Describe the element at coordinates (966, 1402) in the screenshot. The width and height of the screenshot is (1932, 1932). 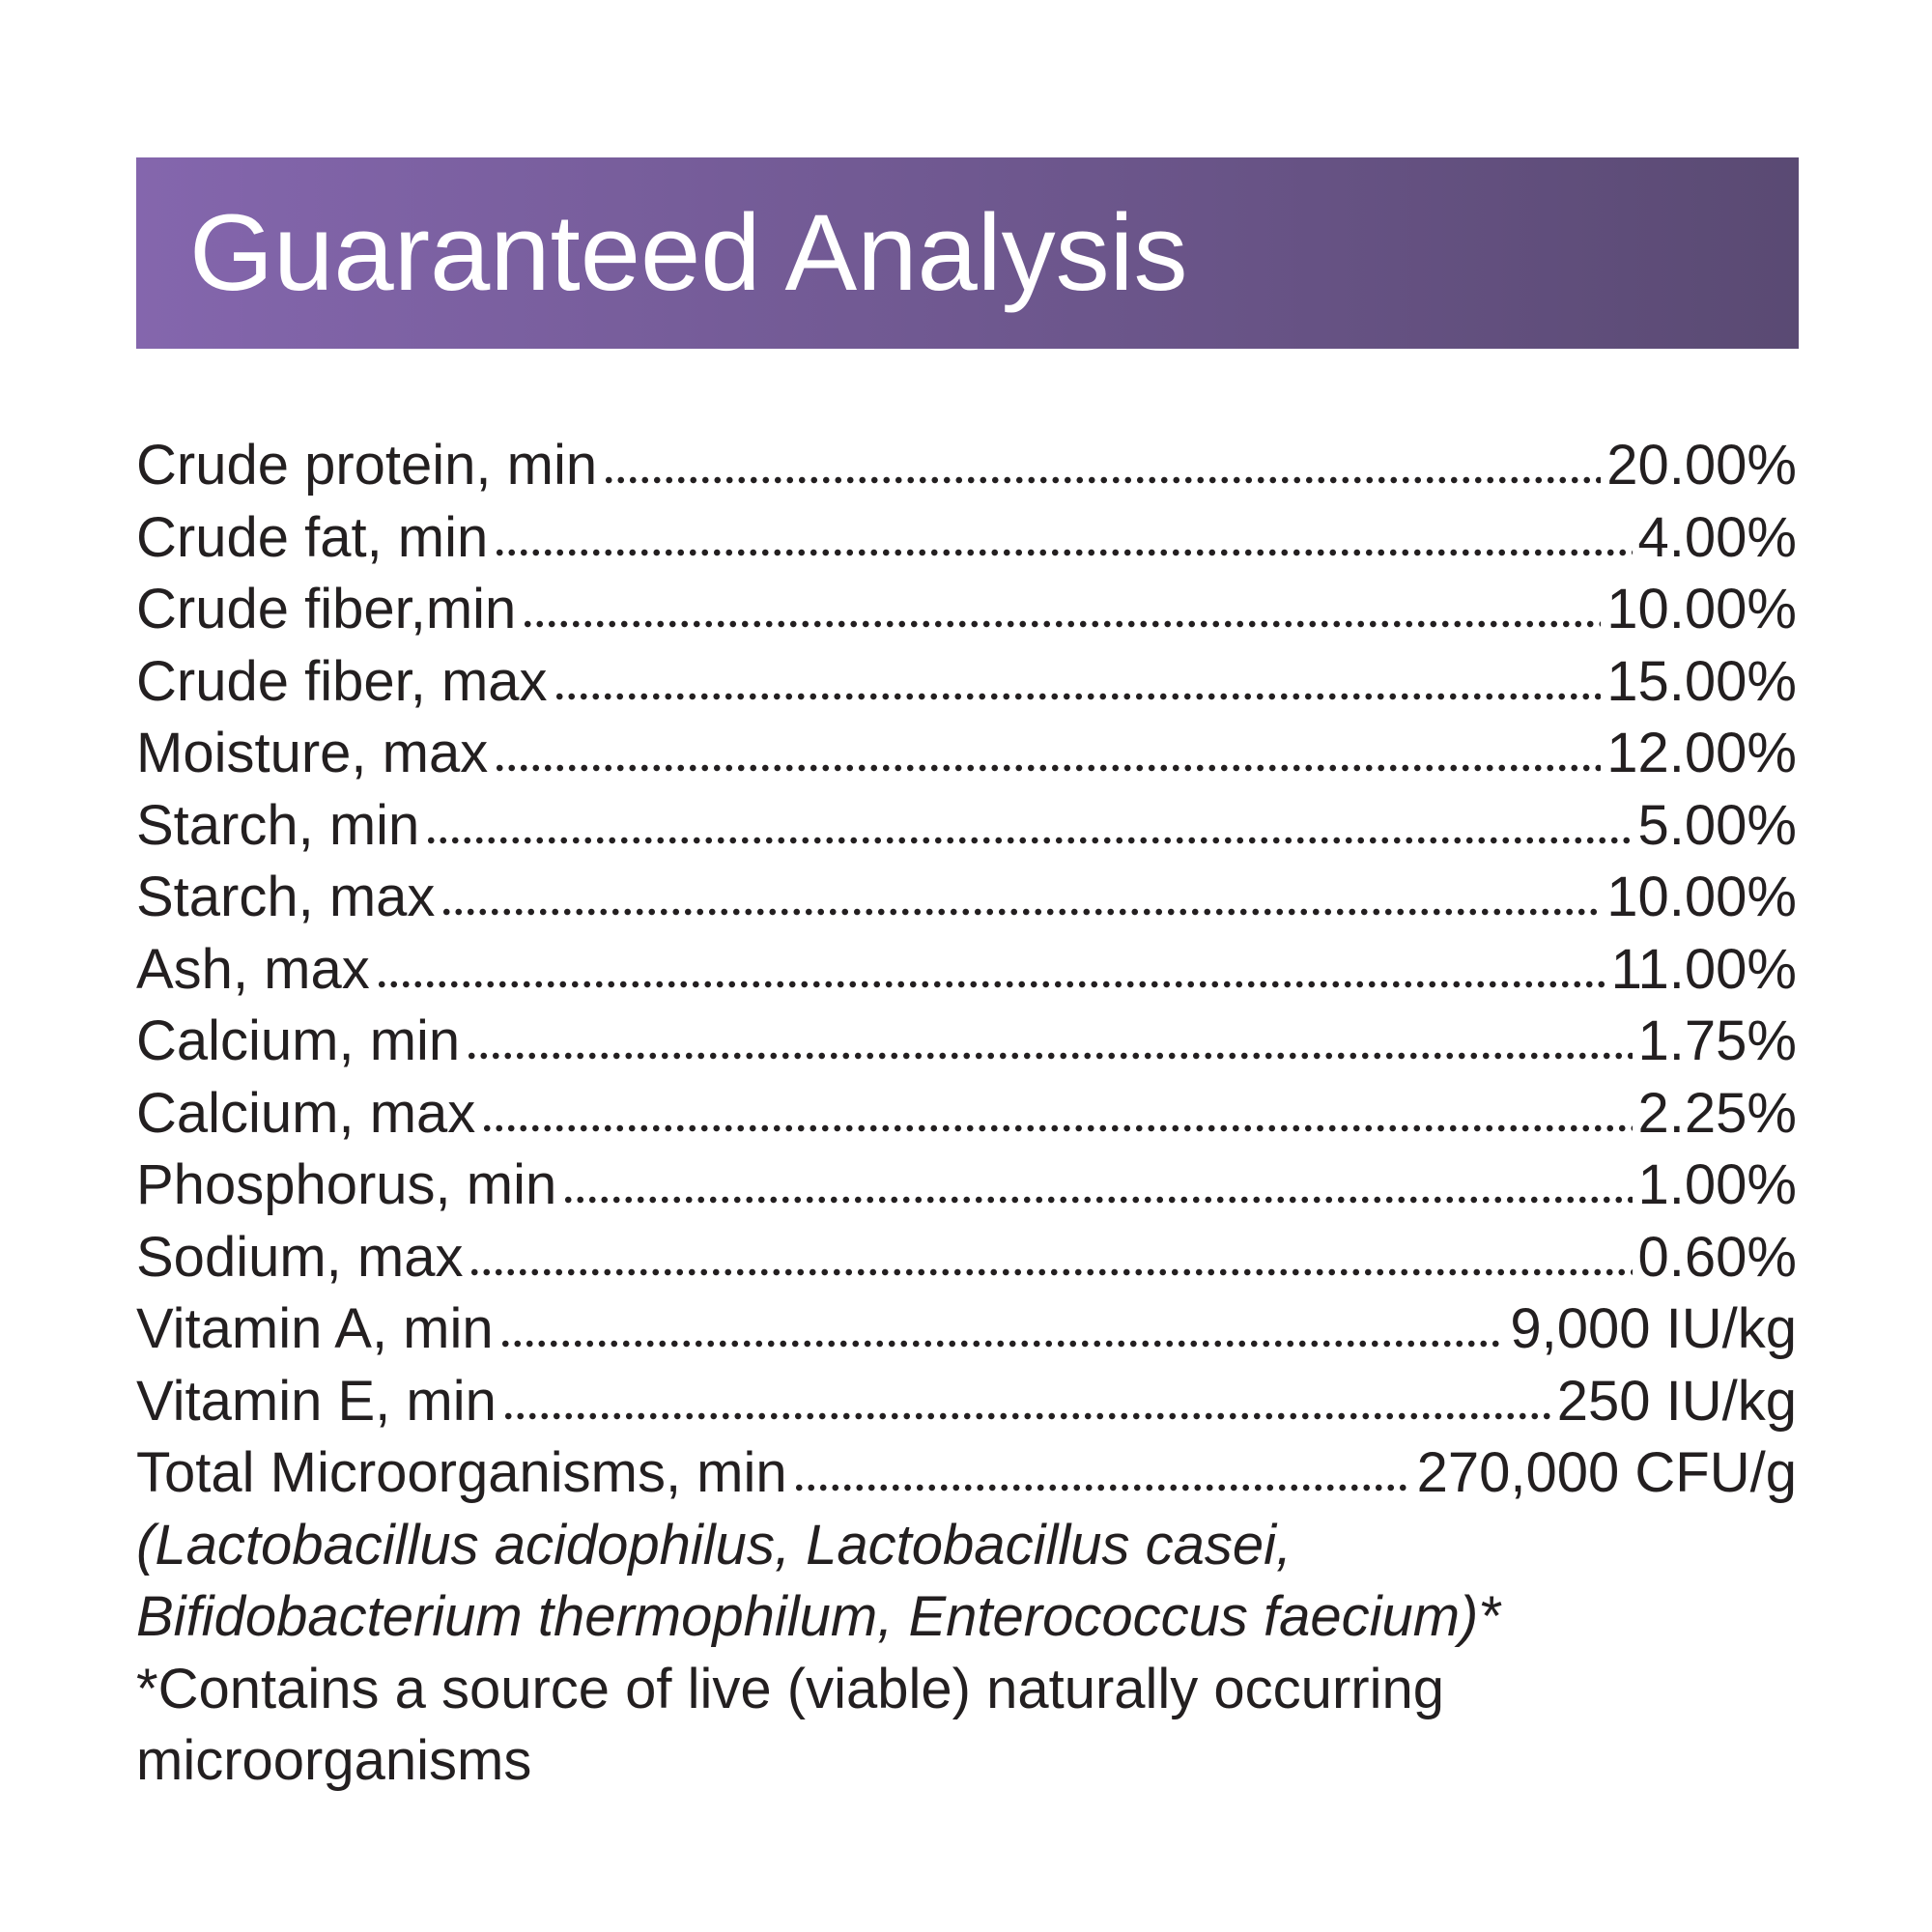
I see `row: Vitamin E, min 250 IU/kg` at that location.